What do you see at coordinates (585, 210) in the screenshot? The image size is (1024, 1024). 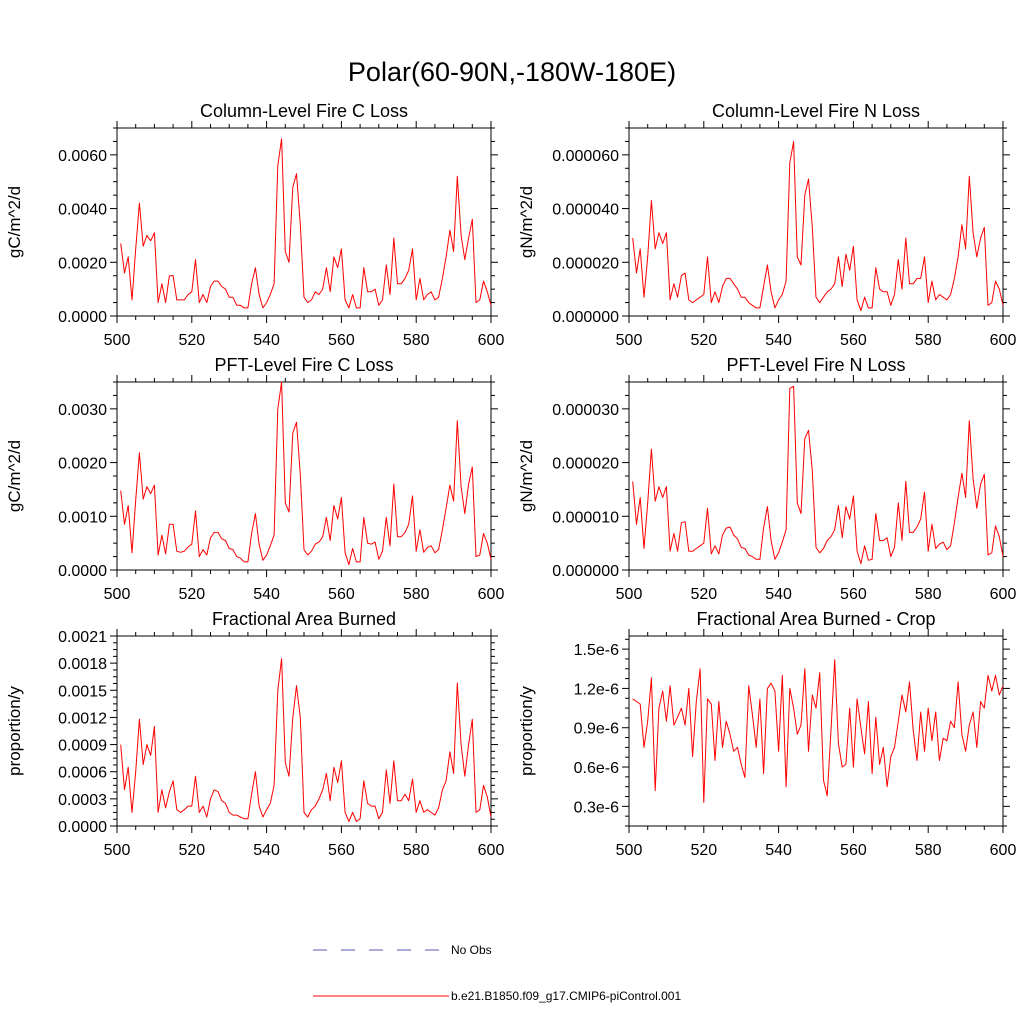 I see `y-tick-label: 0.000040` at bounding box center [585, 210].